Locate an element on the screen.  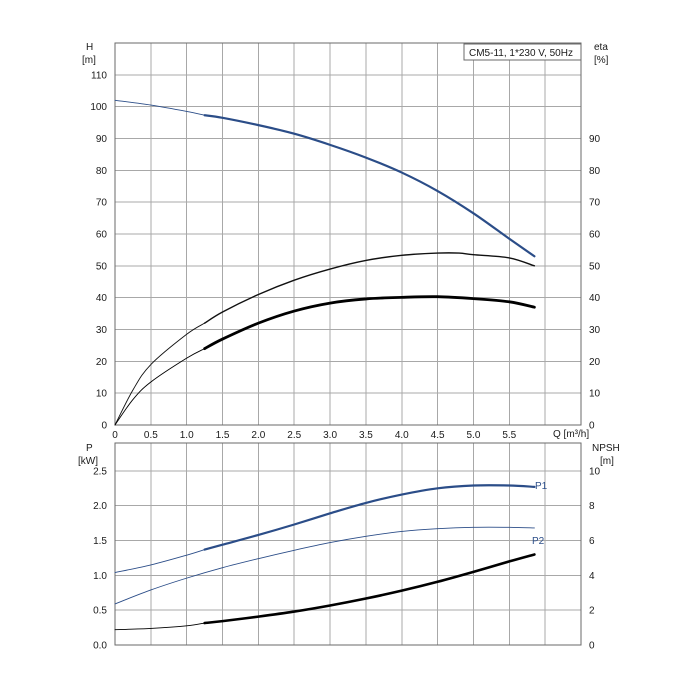
y-tick-label: 80 is located at coordinates (102, 171).